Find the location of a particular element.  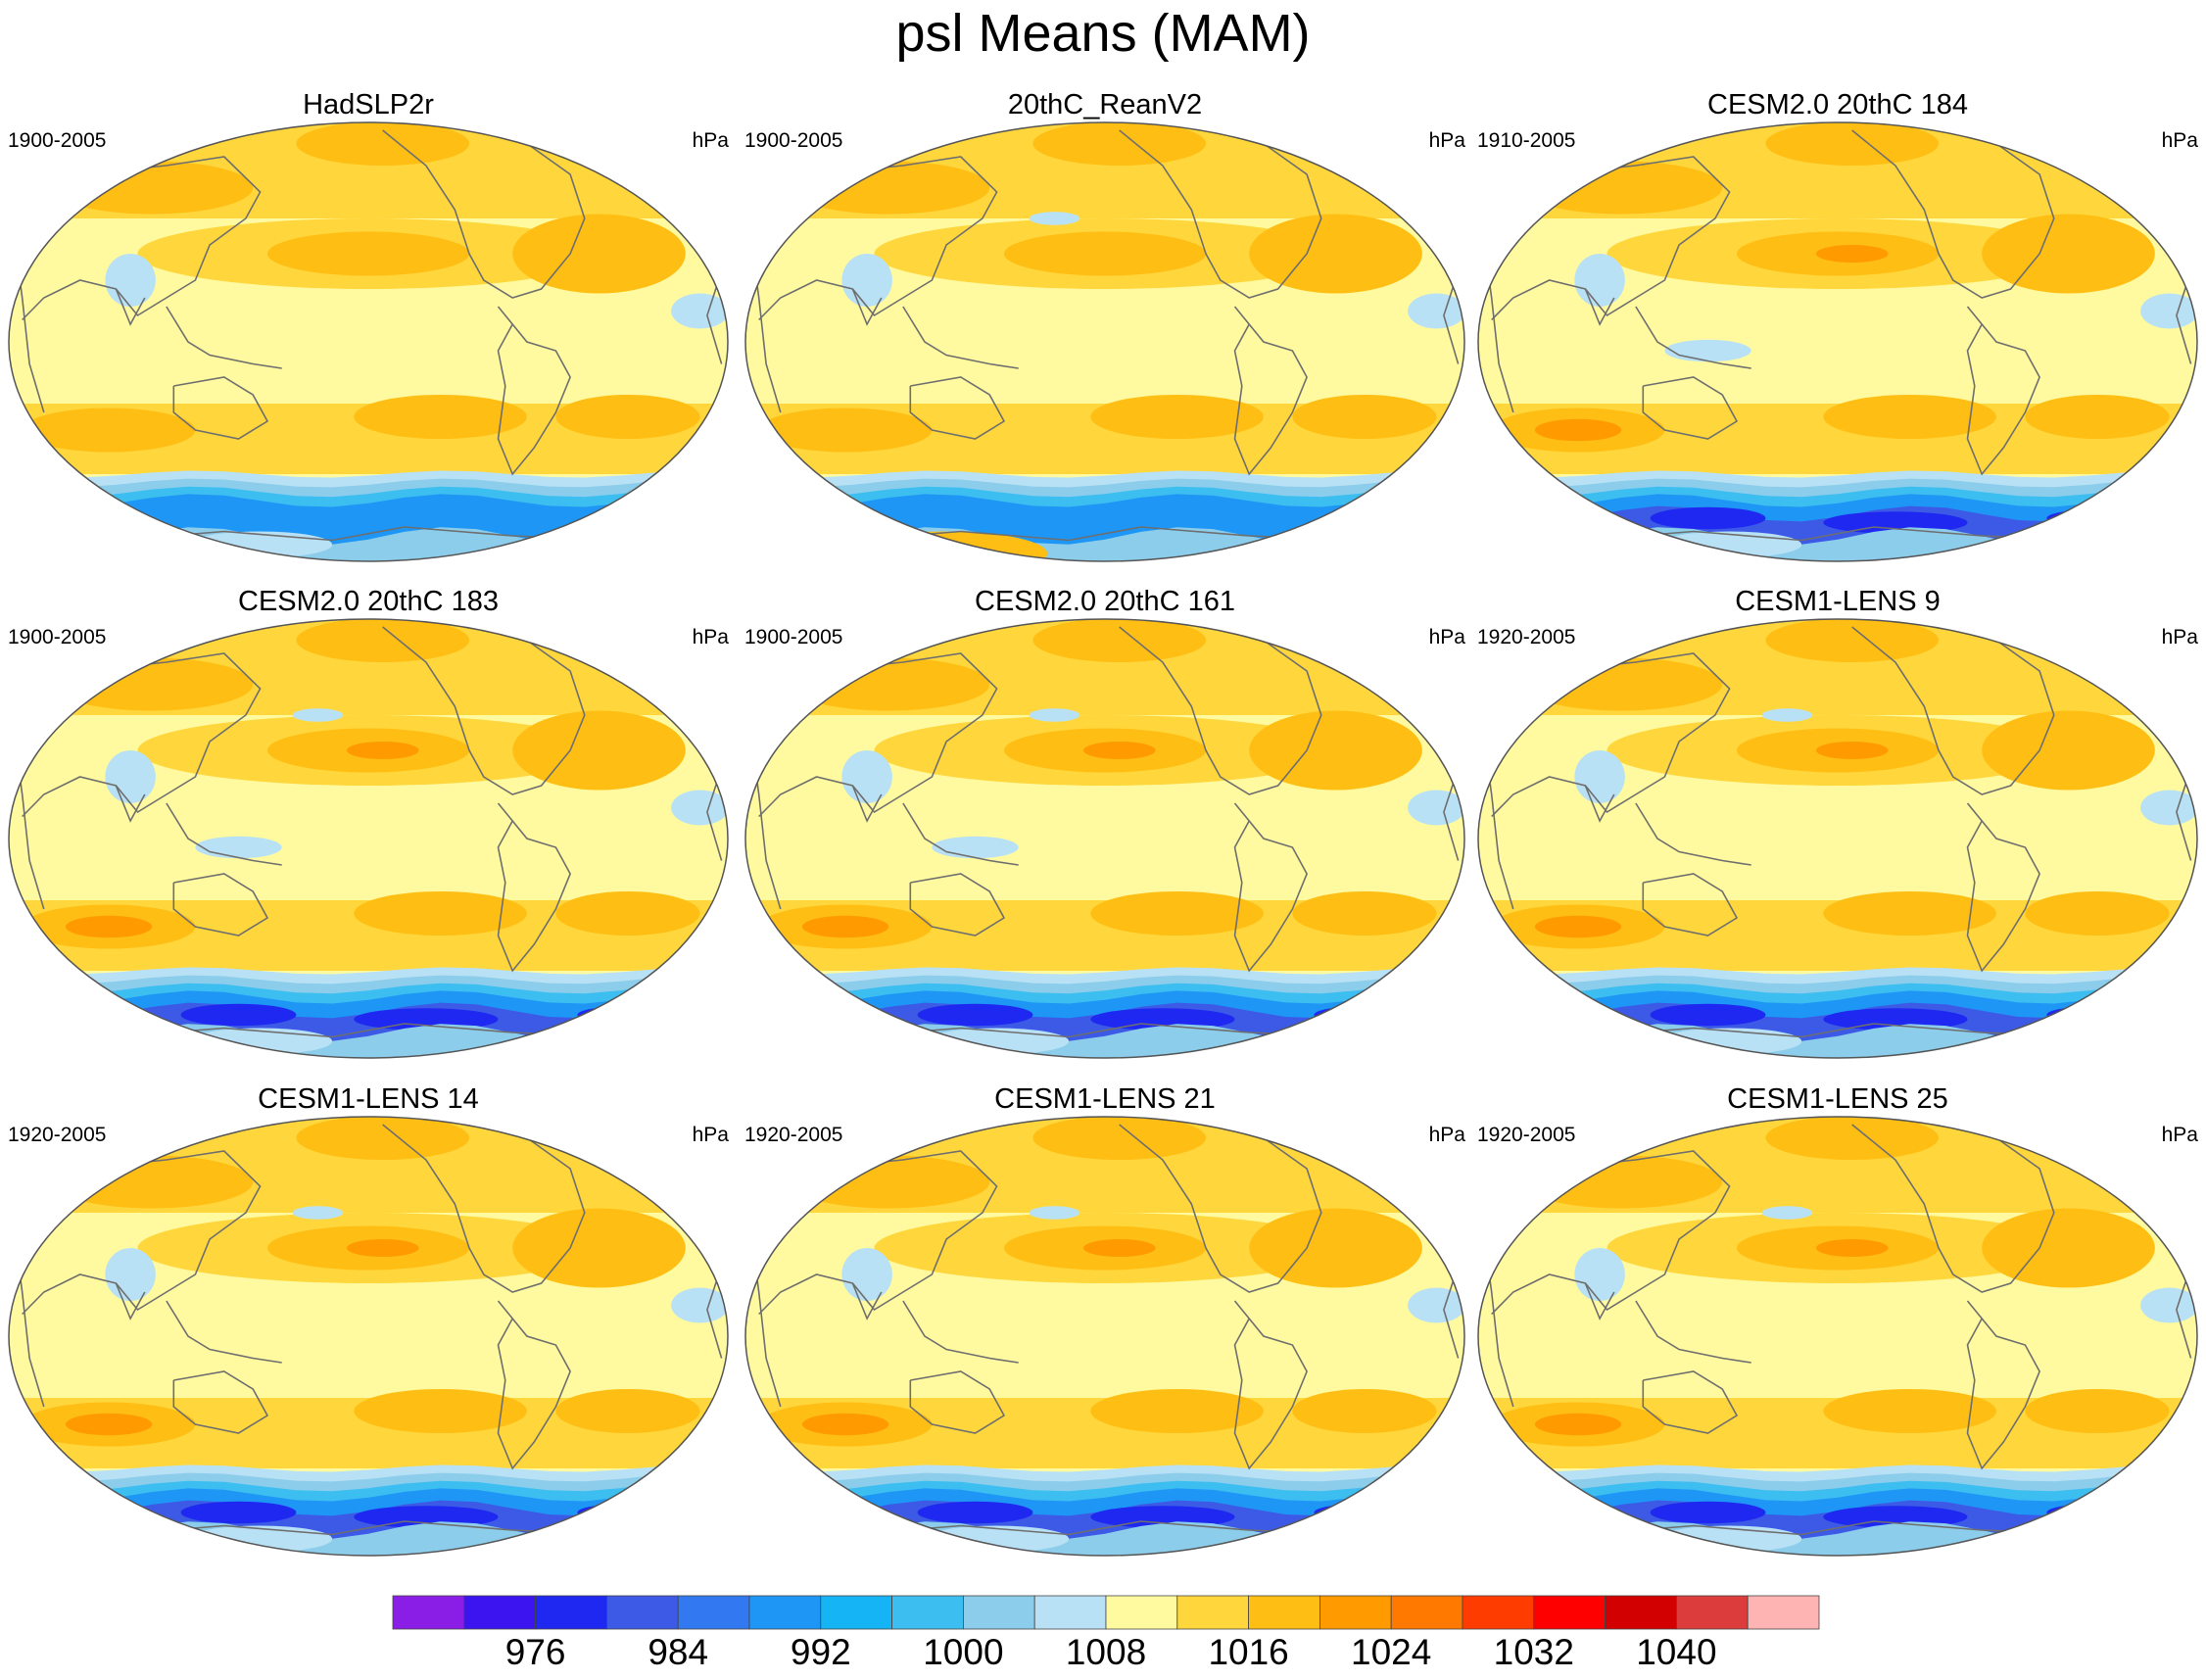

colorbar-tick-label: 1040 is located at coordinates (1676, 1652).